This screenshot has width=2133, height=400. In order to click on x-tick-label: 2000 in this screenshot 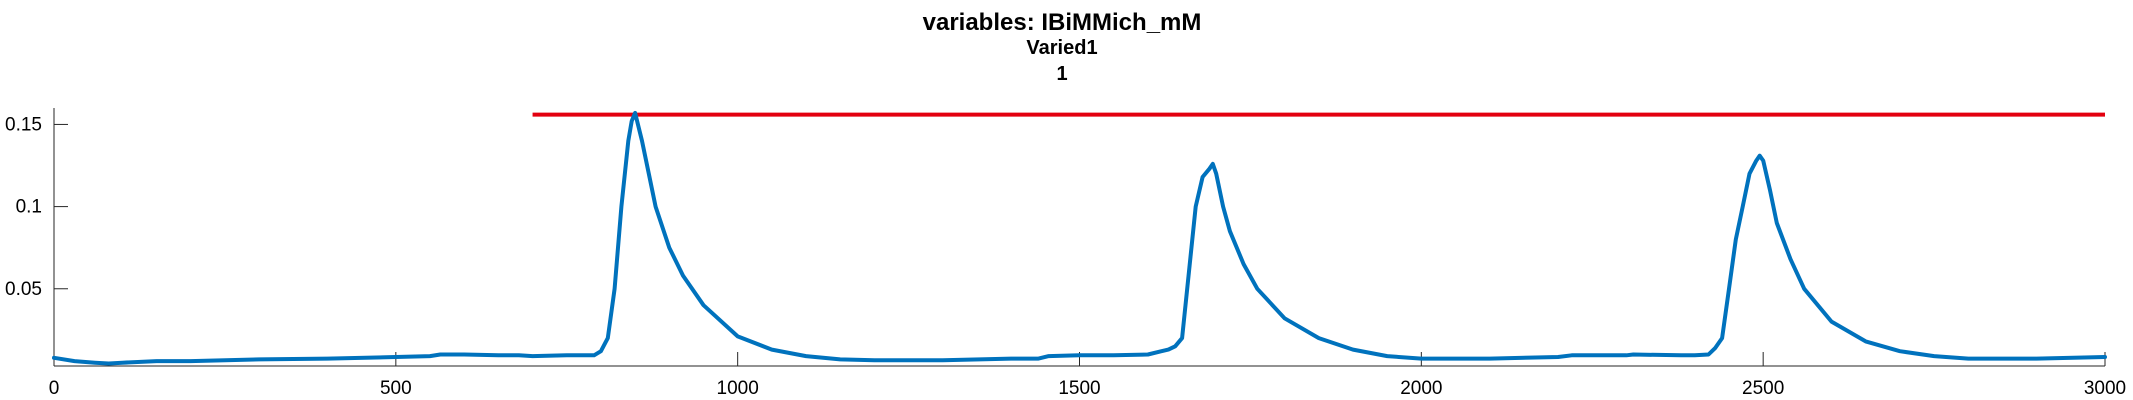, I will do `click(1421, 388)`.